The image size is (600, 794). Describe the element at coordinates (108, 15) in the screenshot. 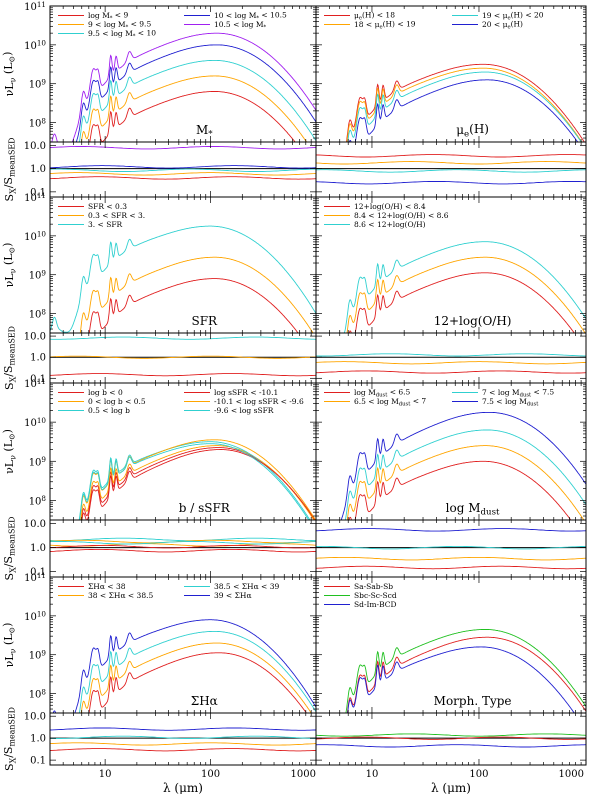

I see `legend-entry: log M*​ < 9` at that location.